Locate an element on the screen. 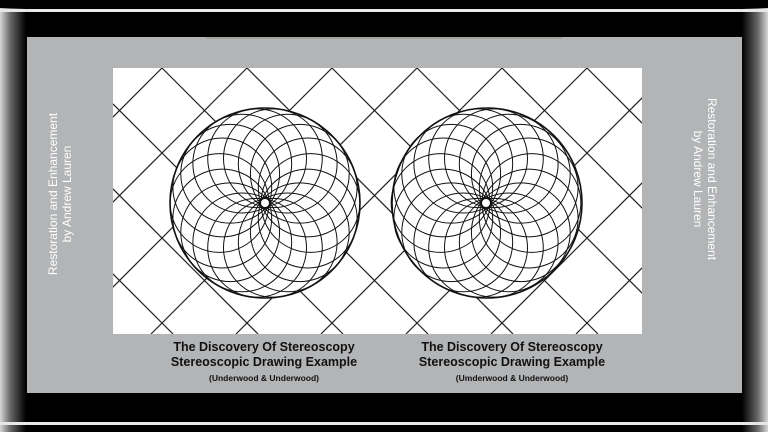 This screenshot has width=768, height=432. card-top-strip is located at coordinates (384, 38).